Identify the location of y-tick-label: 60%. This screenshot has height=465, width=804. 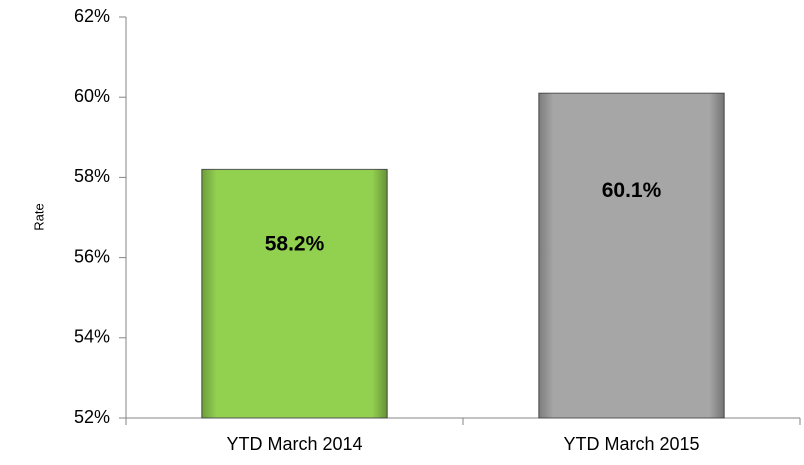
(92, 96).